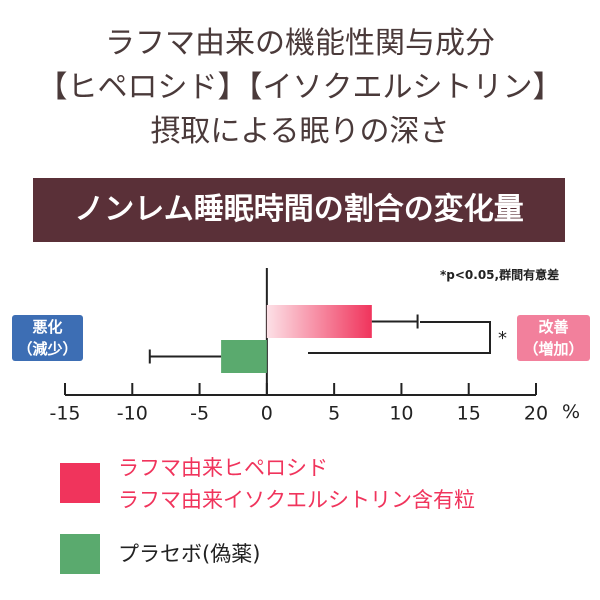  Describe the element at coordinates (502, 338) in the screenshot. I see `significance-mark: *` at that location.